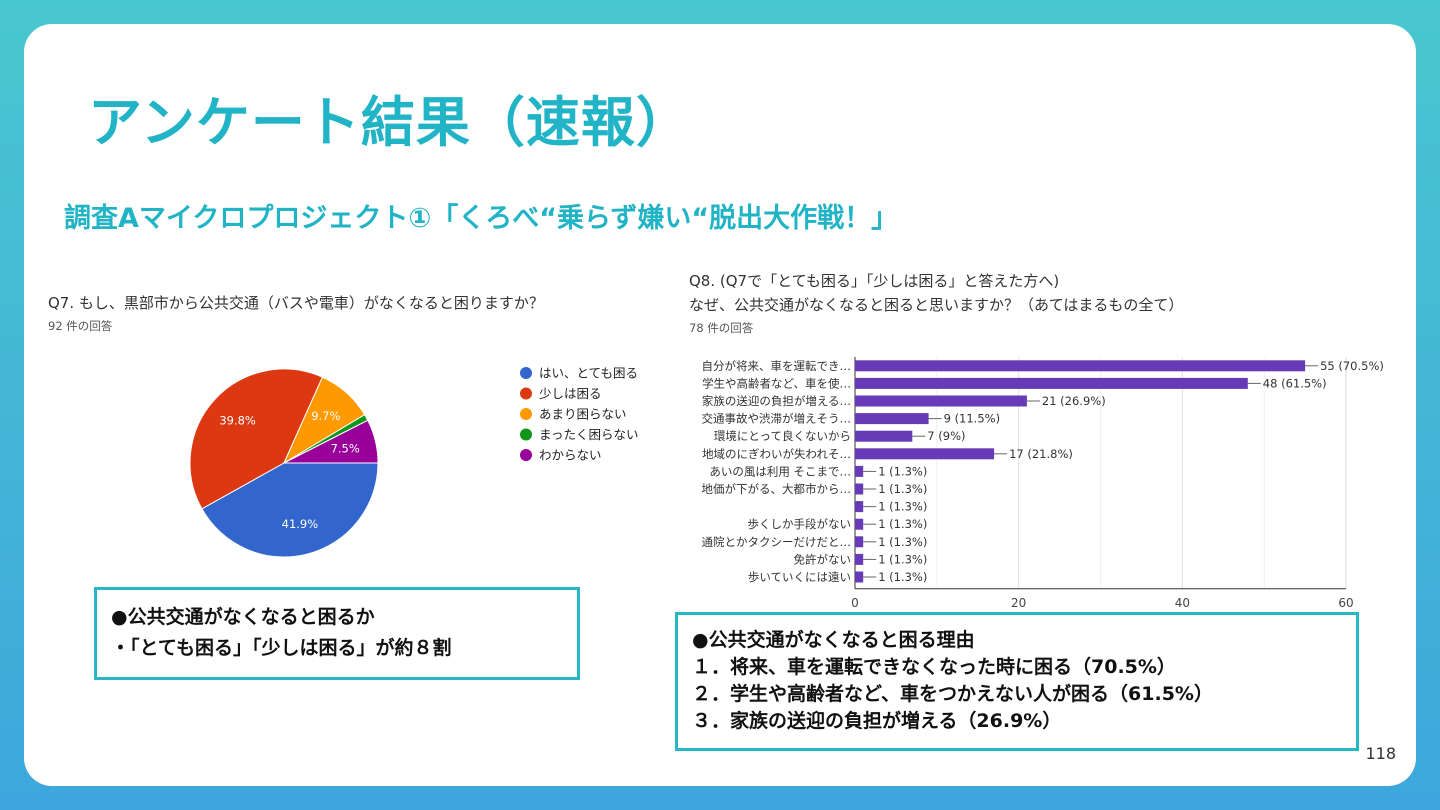 The height and width of the screenshot is (810, 1440). What do you see at coordinates (583, 414) in the screenshot?
I see `legend-label-2: あまり困らない` at bounding box center [583, 414].